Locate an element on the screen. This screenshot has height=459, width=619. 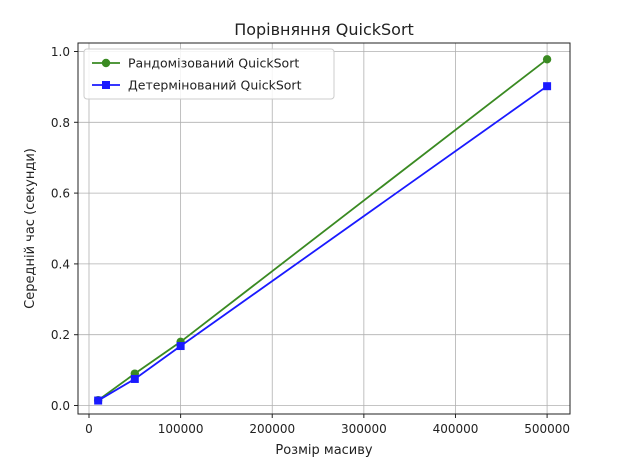
x-tick-label: 0 is located at coordinates (89, 429).